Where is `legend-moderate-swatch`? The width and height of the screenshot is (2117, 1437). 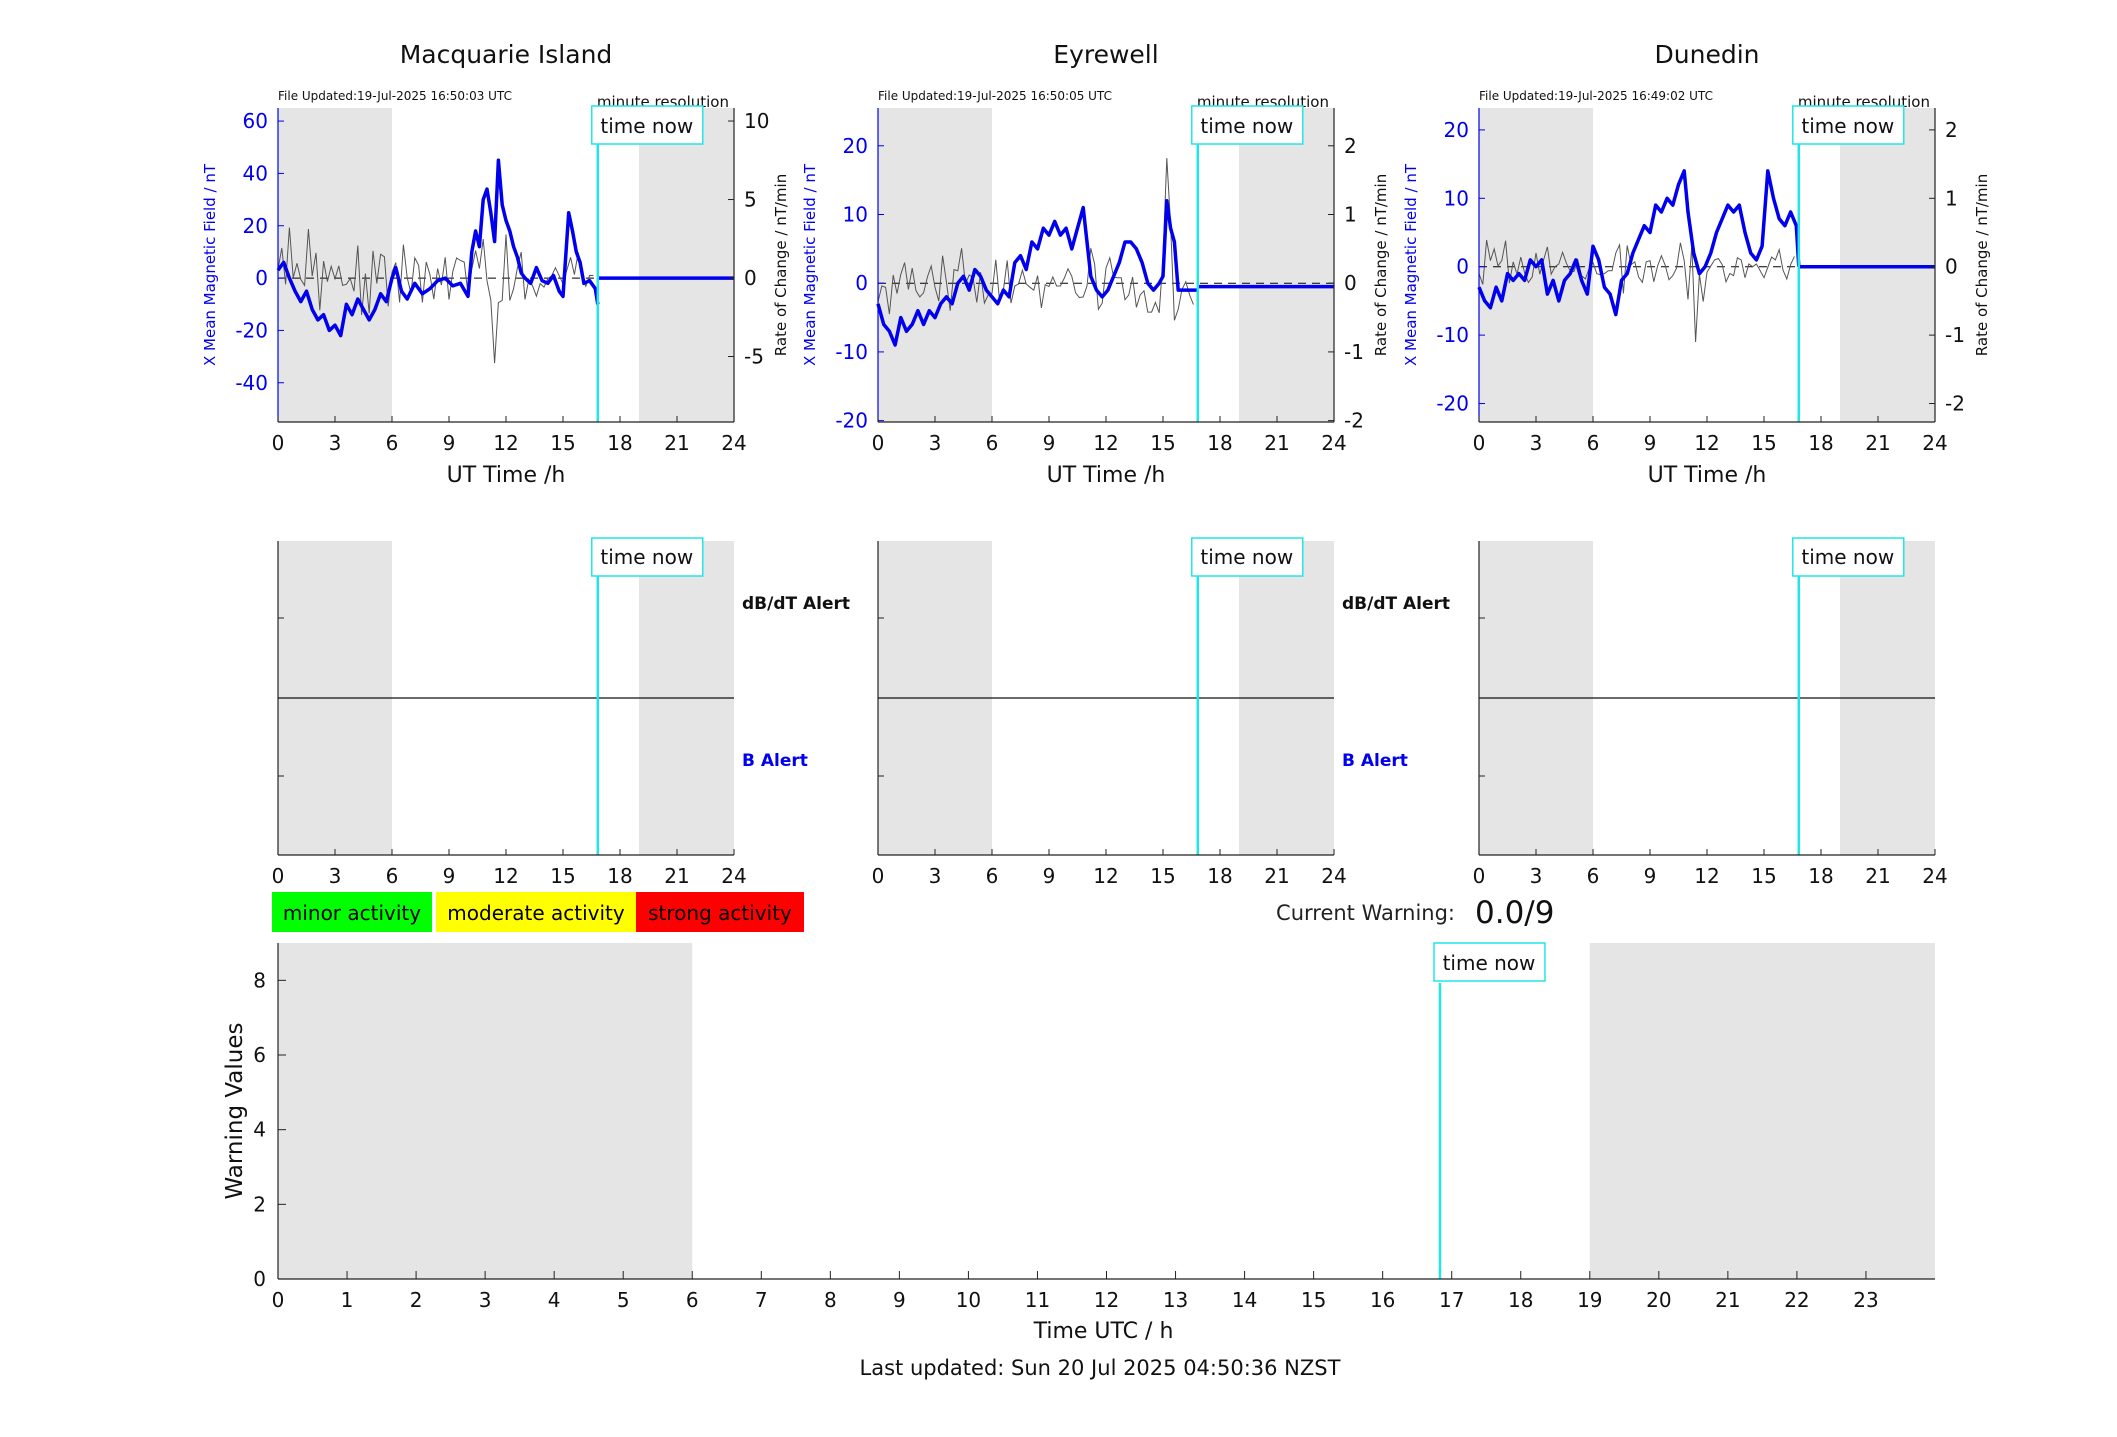
legend-moderate-swatch is located at coordinates (536, 912).